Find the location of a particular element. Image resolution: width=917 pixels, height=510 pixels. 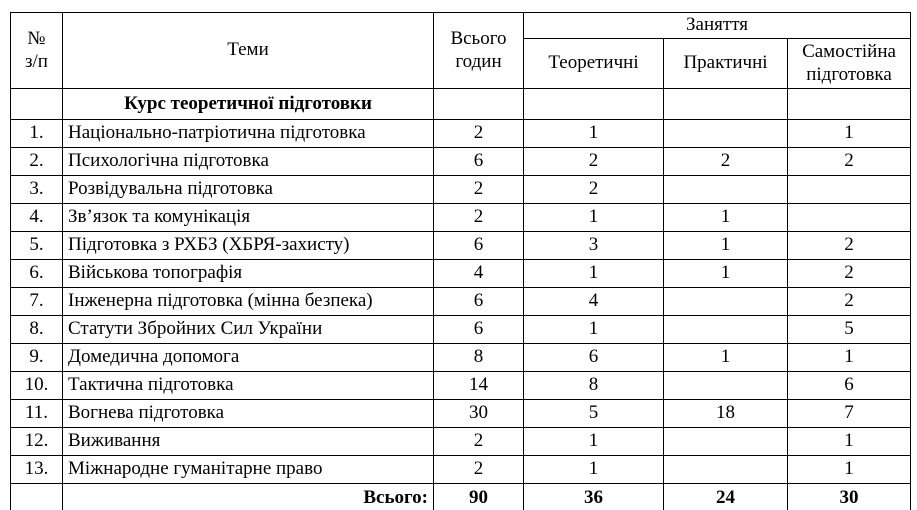

row-number-cell: 13. is located at coordinates (36, 469).